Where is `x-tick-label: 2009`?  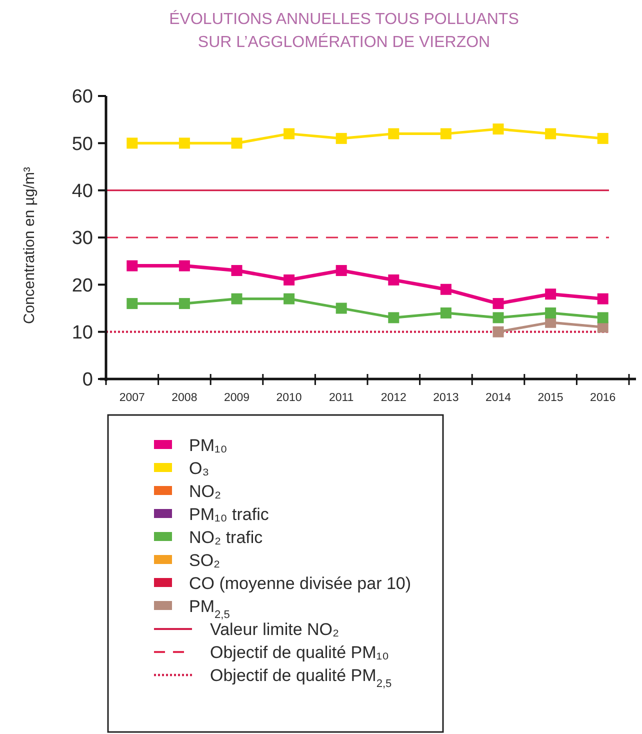 x-tick-label: 2009 is located at coordinates (237, 398).